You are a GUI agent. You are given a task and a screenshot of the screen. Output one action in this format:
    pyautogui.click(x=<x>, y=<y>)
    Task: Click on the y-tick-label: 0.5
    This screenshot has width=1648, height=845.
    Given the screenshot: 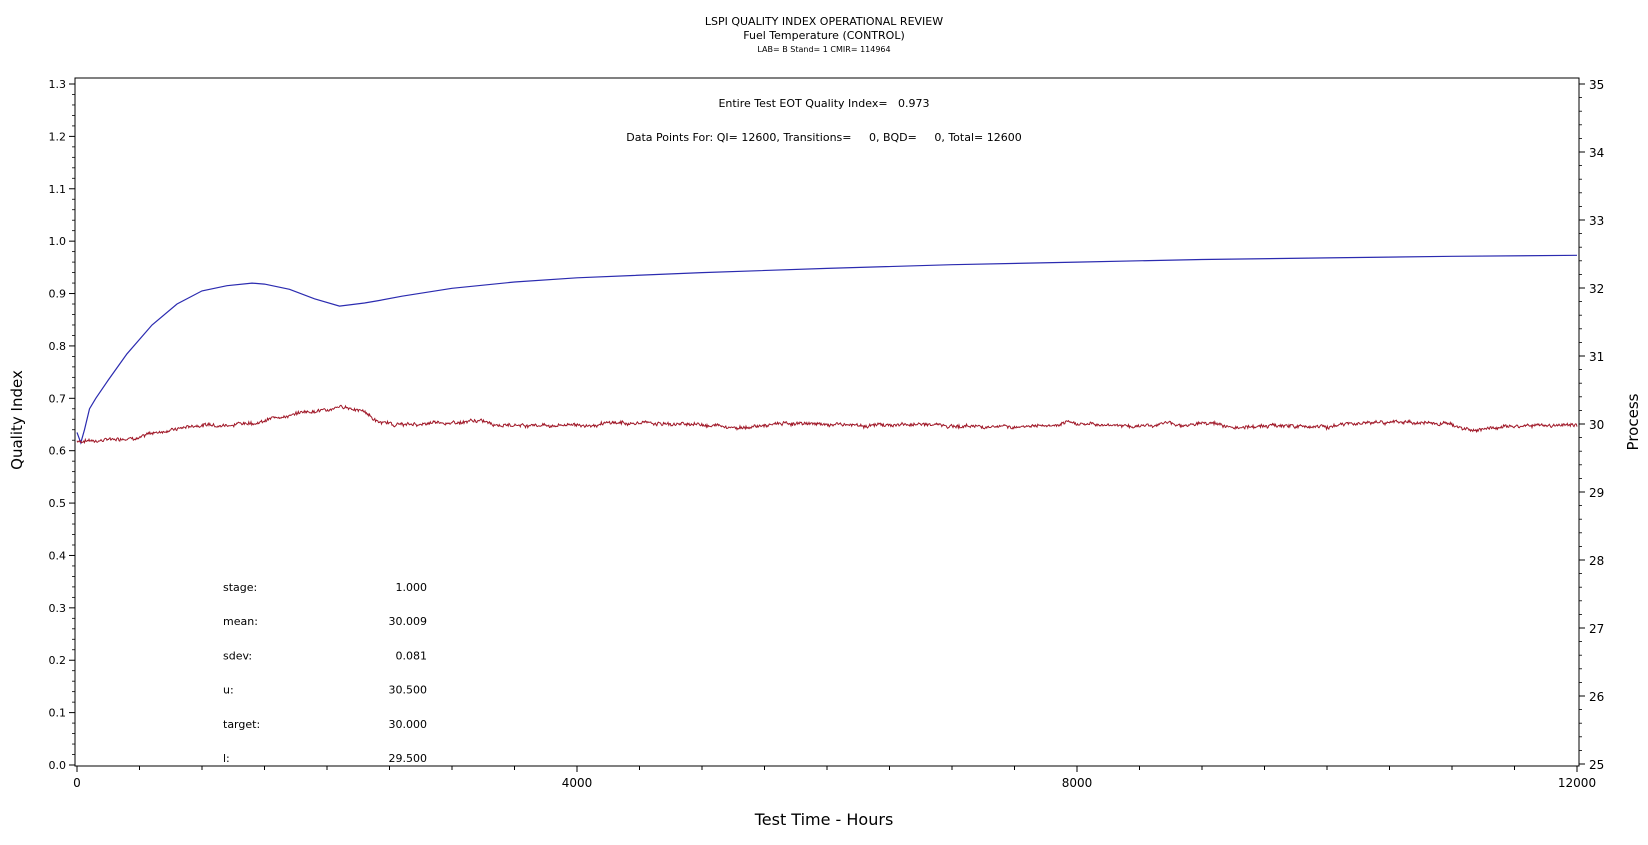 What is the action you would take?
    pyautogui.click(x=58, y=503)
    